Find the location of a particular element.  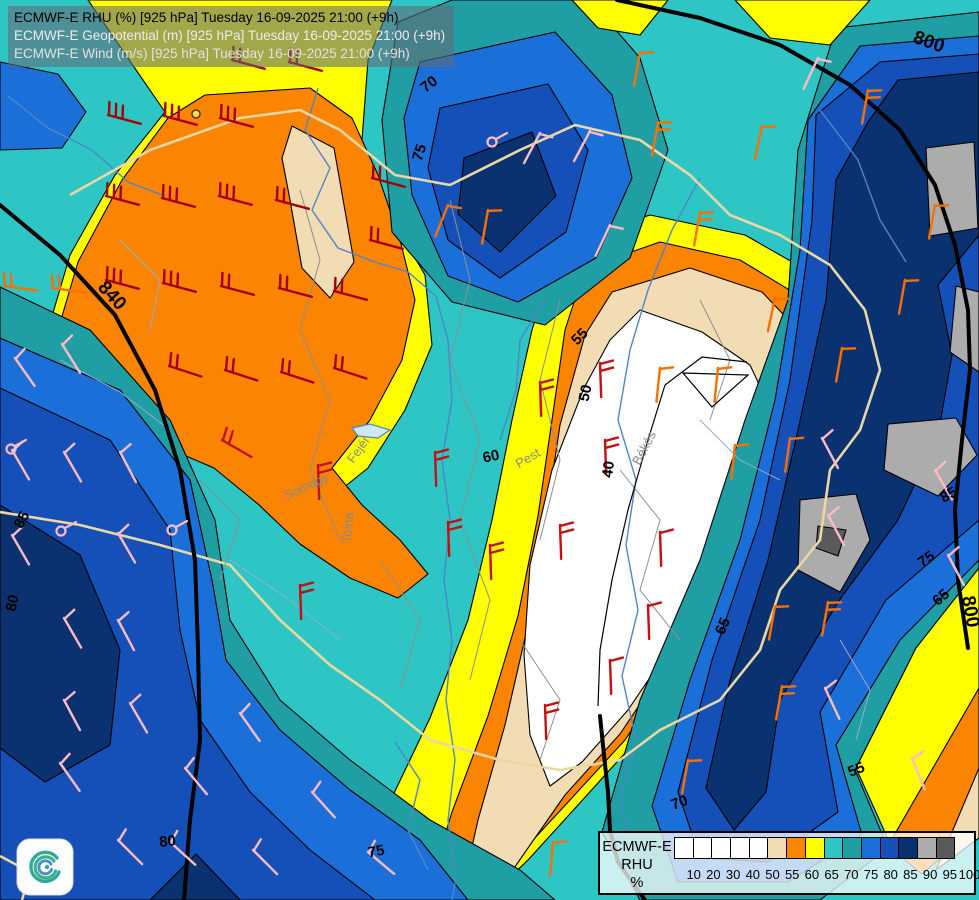

rh-region-gray-e1 is located at coordinates (964, 329).